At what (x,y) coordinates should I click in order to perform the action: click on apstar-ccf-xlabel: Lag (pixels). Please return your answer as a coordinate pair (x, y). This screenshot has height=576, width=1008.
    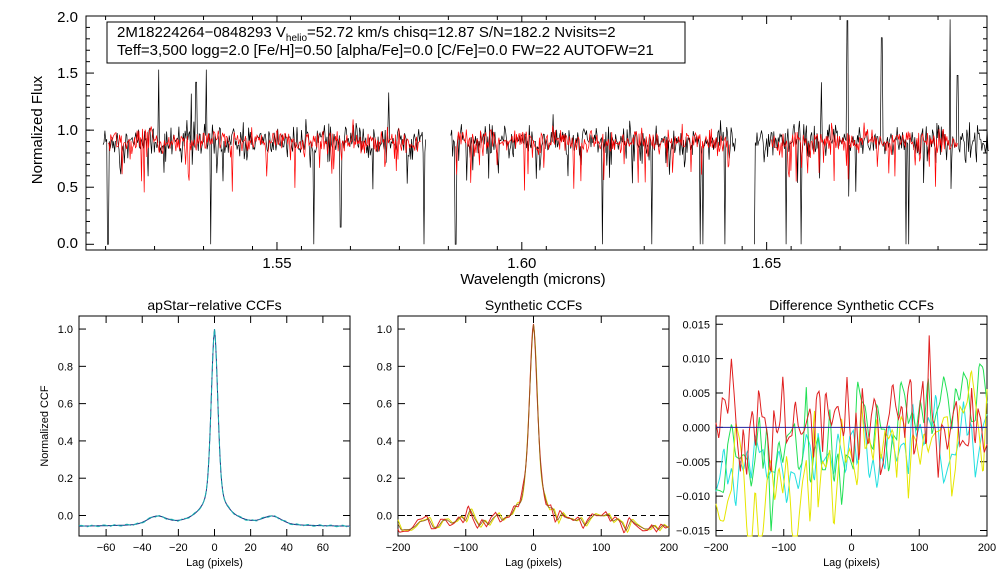
    Looking at the image, I should click on (214, 563).